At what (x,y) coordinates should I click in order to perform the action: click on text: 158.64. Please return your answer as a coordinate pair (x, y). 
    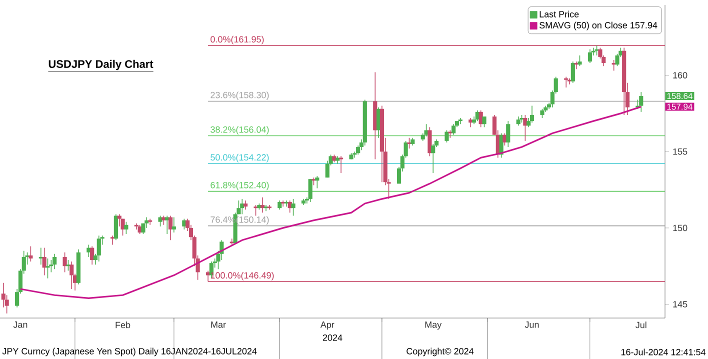
    Looking at the image, I should click on (679, 96).